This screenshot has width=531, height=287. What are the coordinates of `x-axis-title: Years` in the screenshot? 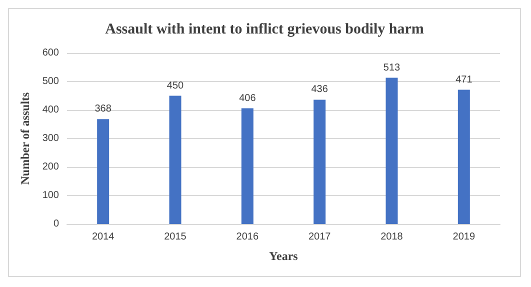 It's located at (283, 256).